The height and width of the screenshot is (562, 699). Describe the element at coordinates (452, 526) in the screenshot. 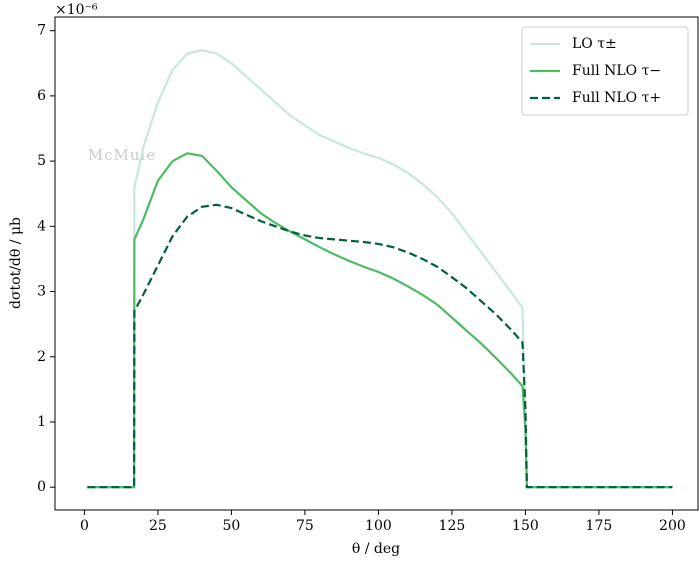

I see `x-tick-label: 125` at that location.